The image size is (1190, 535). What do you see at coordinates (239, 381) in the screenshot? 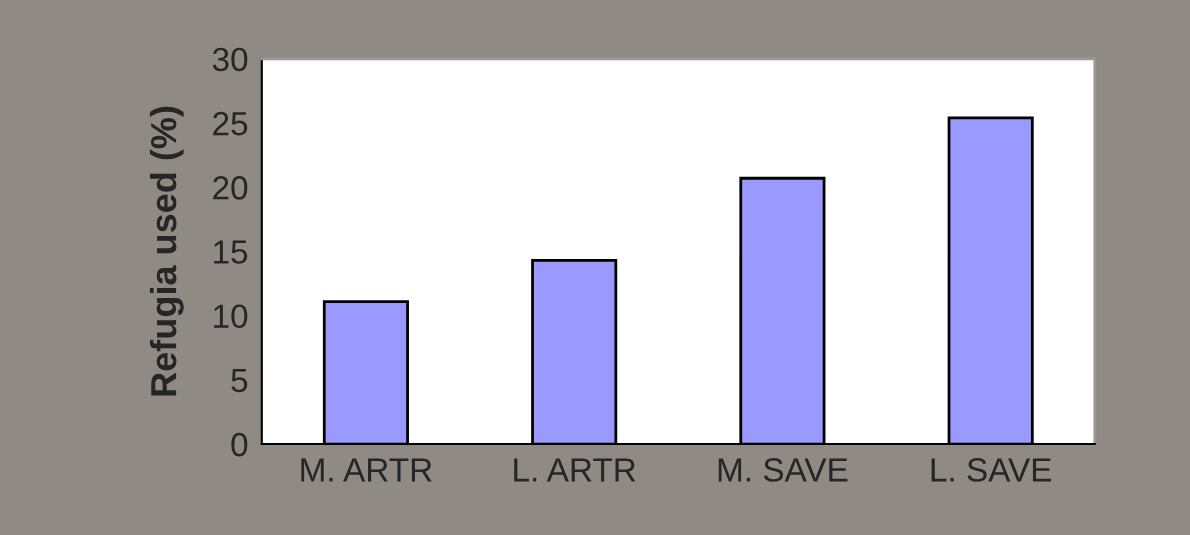
I see `y-tick-label: 5` at bounding box center [239, 381].